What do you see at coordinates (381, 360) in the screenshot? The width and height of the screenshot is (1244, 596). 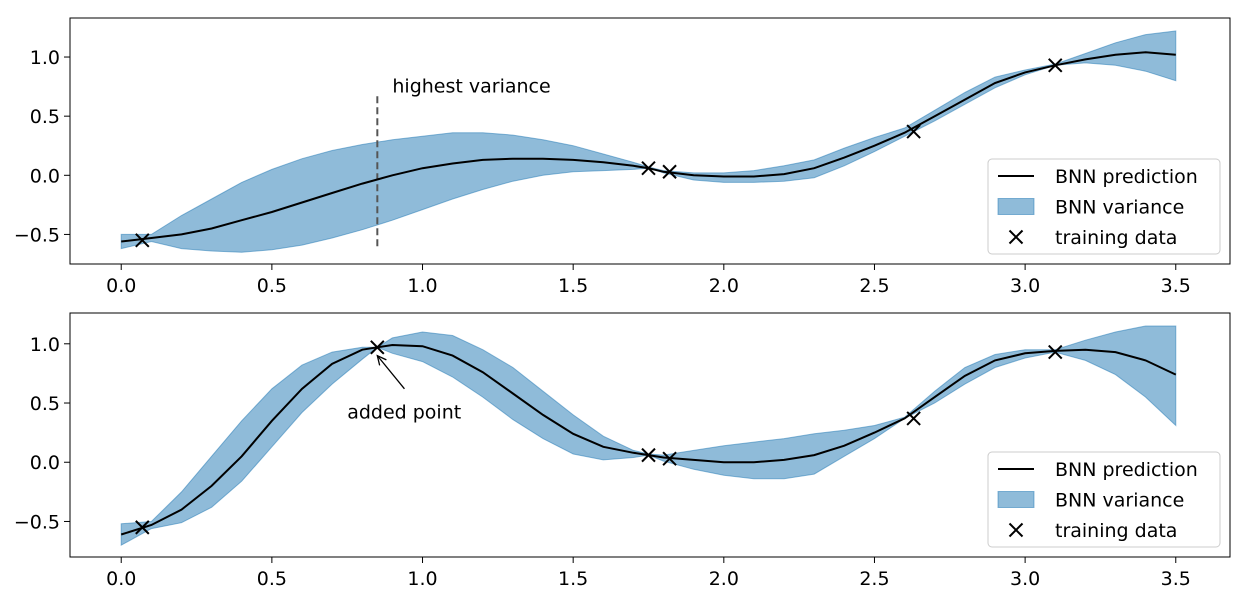 I see `annotation-arrowhead` at bounding box center [381, 360].